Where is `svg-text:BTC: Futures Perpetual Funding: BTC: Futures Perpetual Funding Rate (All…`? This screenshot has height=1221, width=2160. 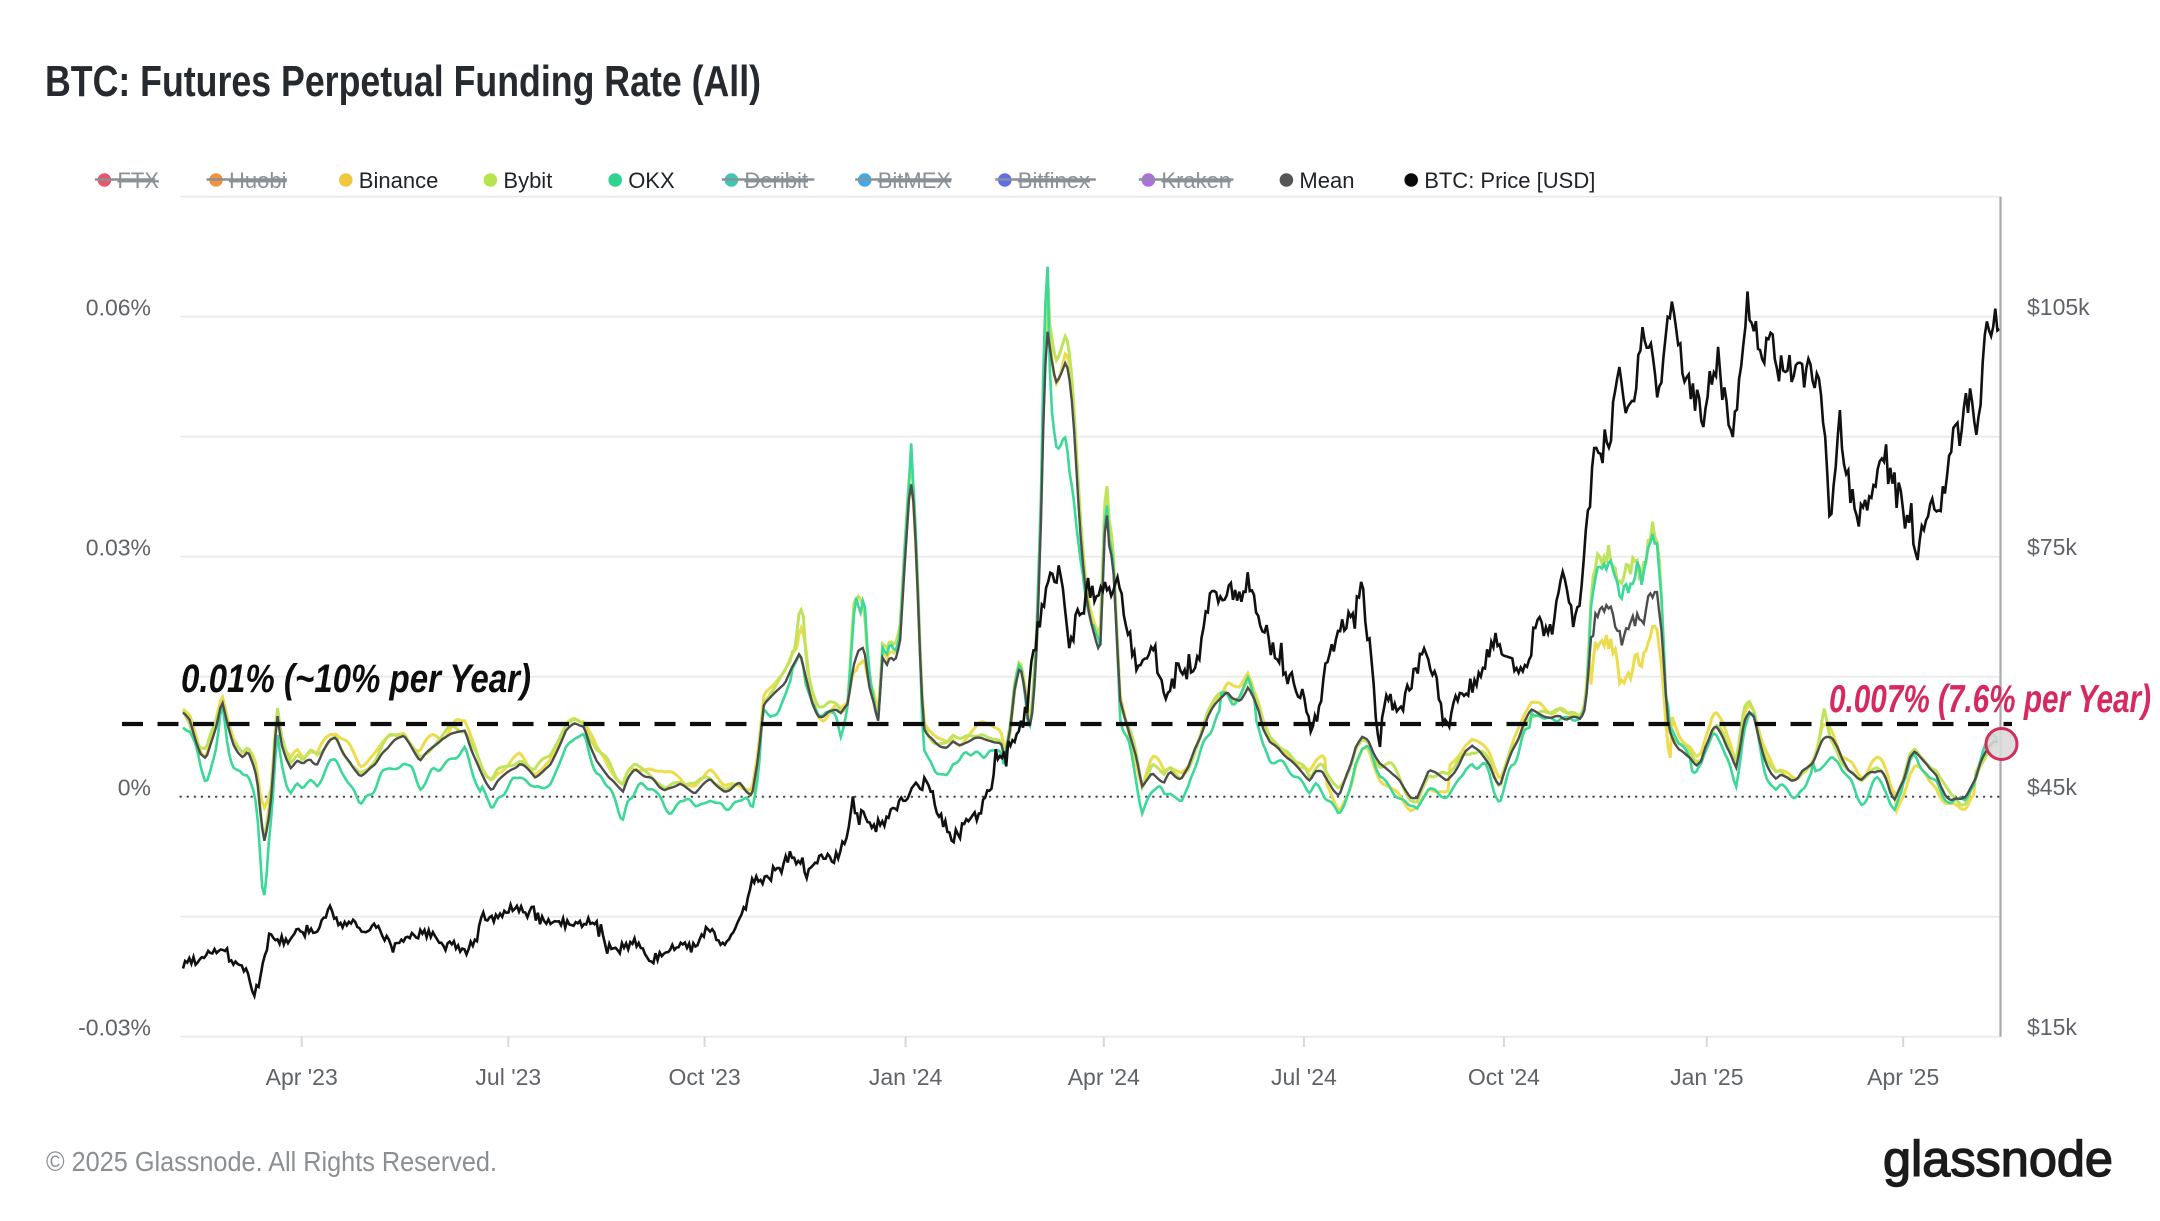 svg-text:BTC: Futures Perpetual Funding: BTC: Futures Perpetual Funding Rate (All… is located at coordinates (403, 81).